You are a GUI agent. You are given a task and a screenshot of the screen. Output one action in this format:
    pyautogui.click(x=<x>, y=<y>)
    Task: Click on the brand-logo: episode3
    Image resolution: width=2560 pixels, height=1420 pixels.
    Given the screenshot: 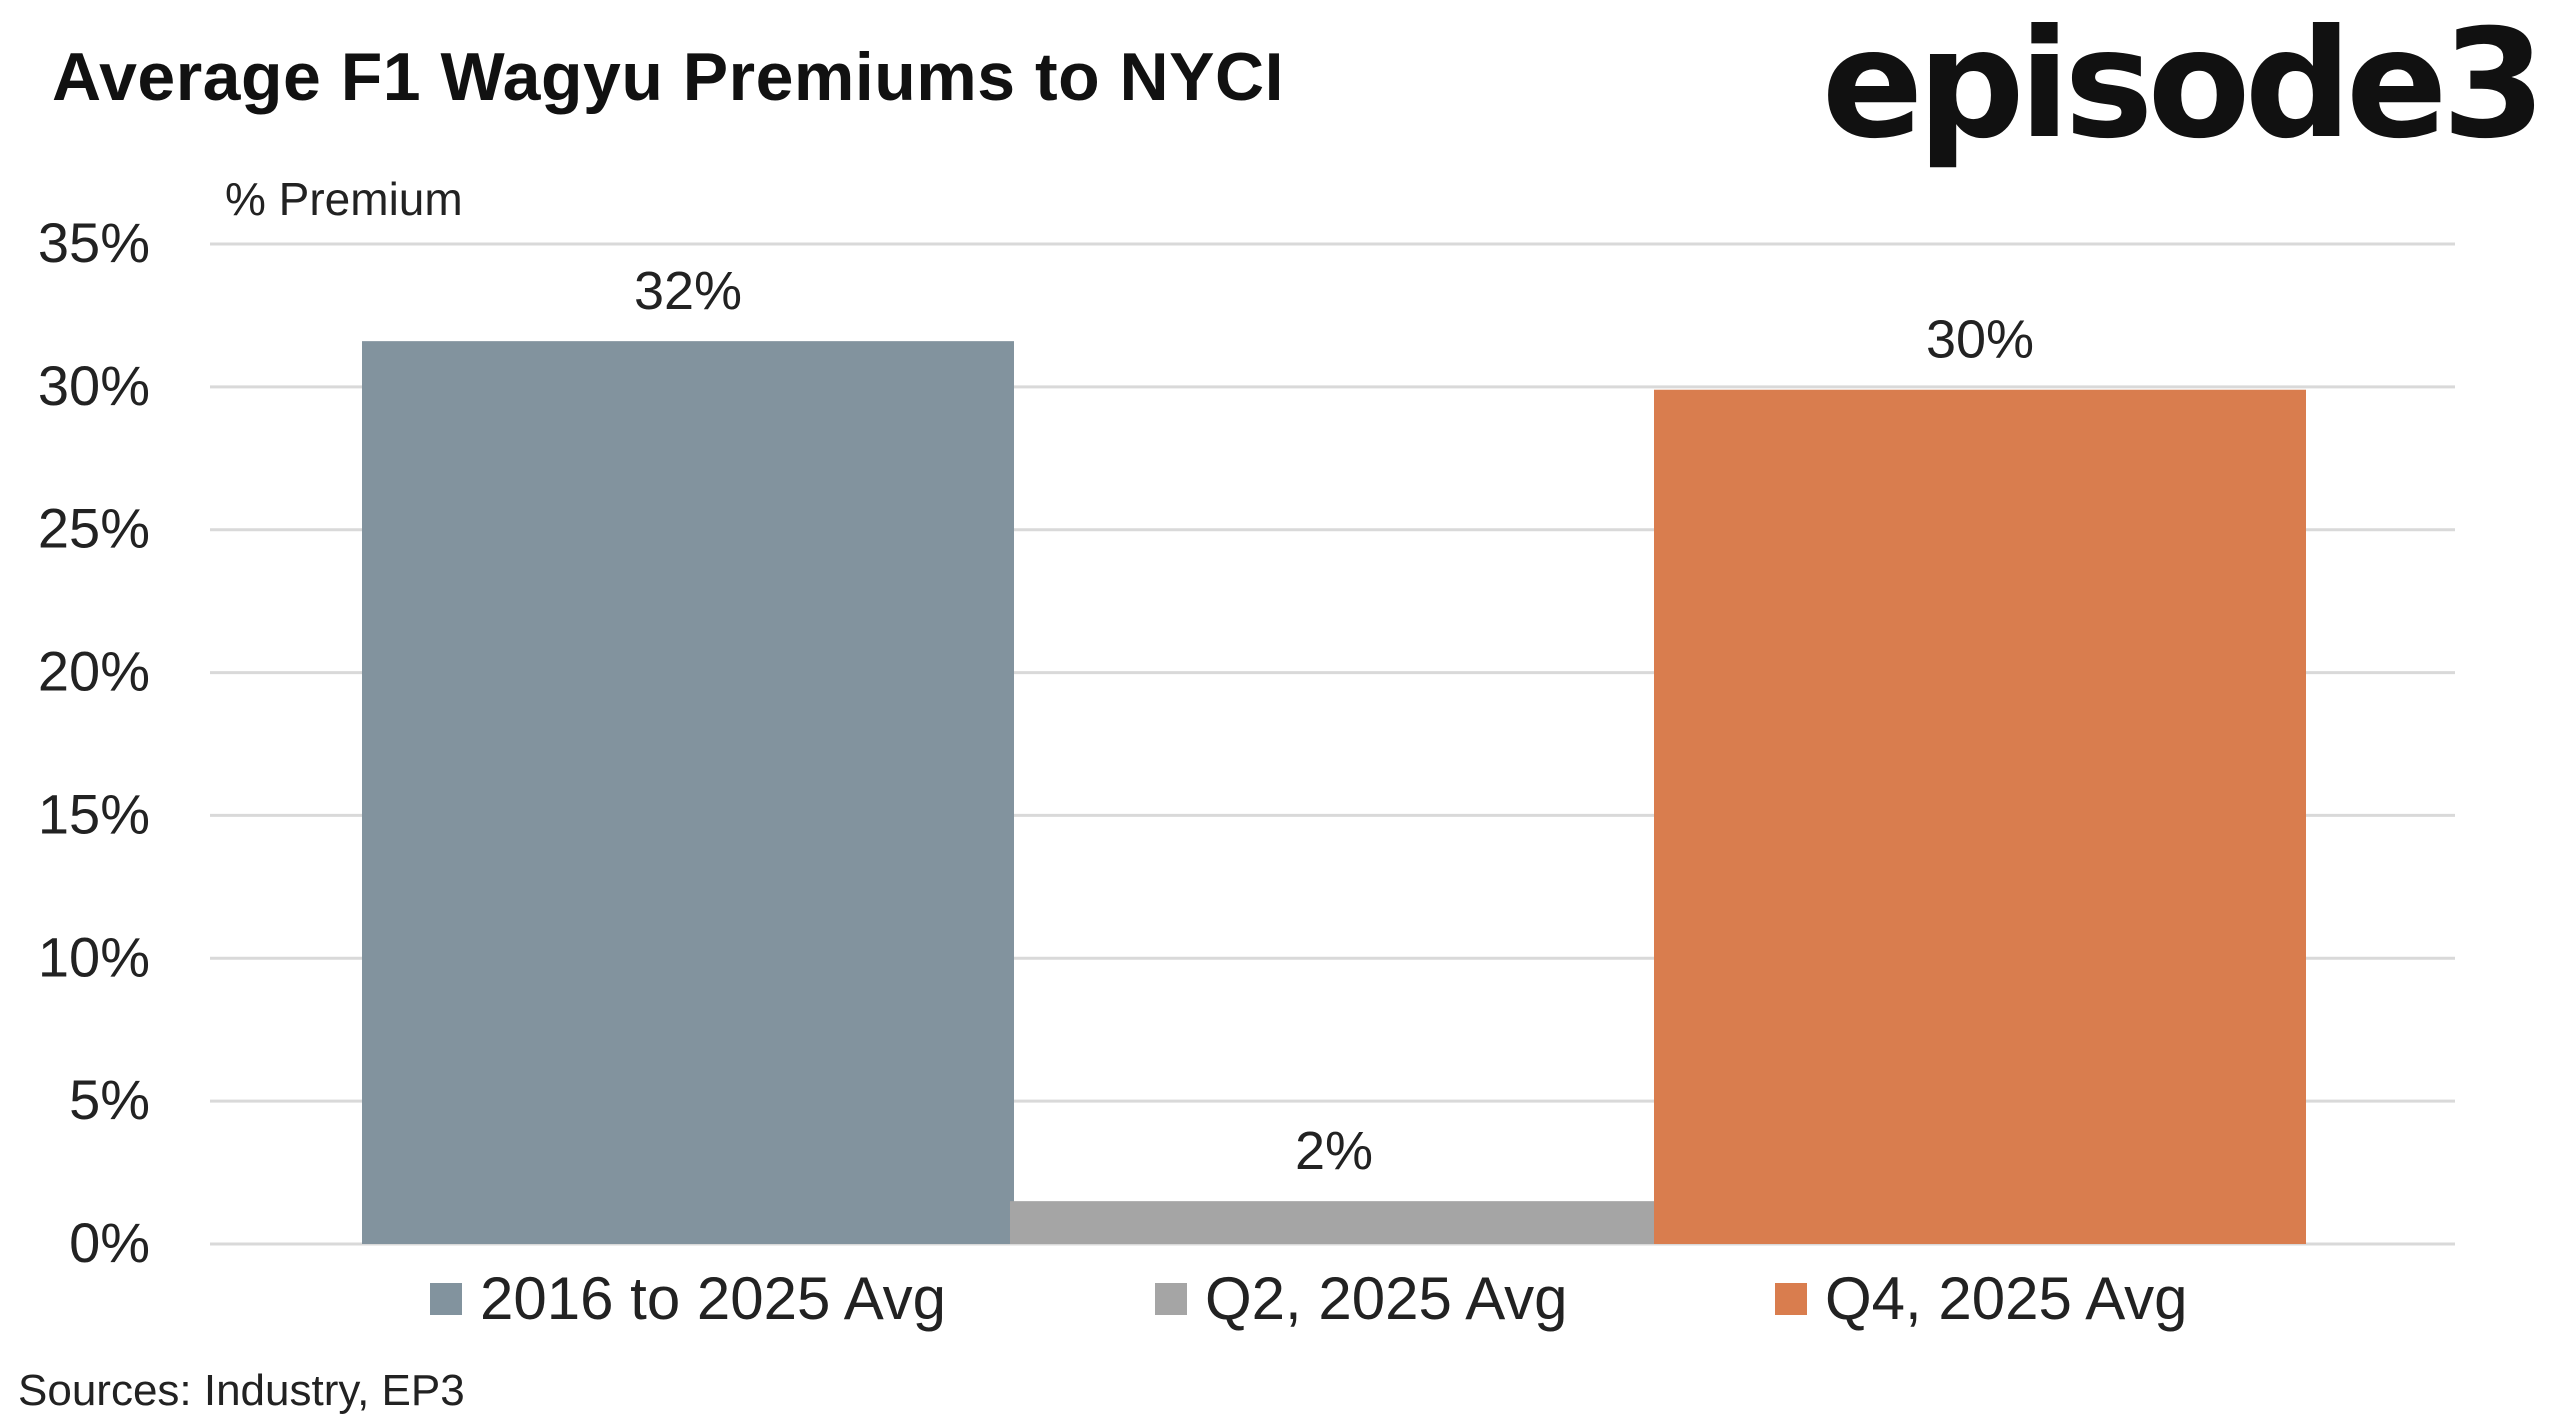 What is the action you would take?
    pyautogui.click(x=2183, y=86)
    